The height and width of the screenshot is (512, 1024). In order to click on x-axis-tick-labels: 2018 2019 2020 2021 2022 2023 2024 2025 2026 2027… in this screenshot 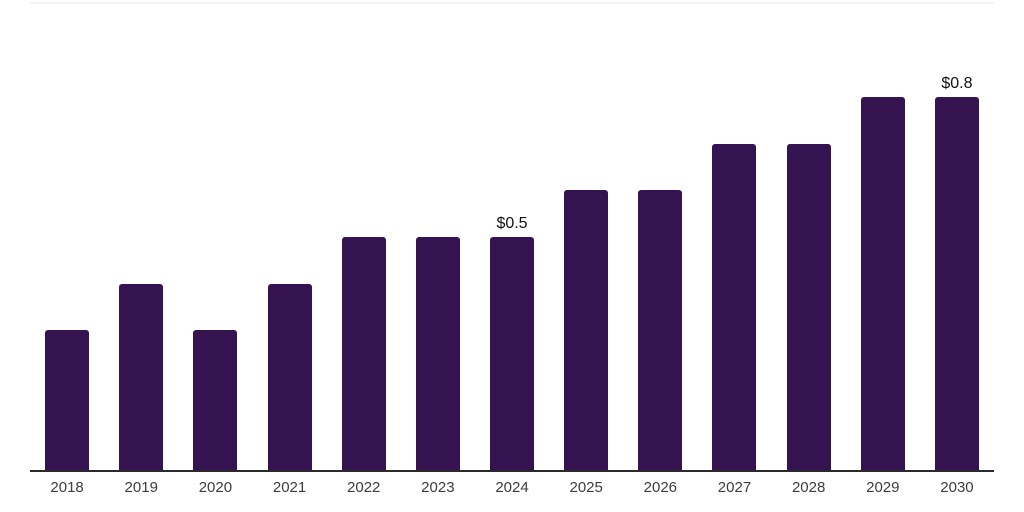, I will do `click(512, 487)`.